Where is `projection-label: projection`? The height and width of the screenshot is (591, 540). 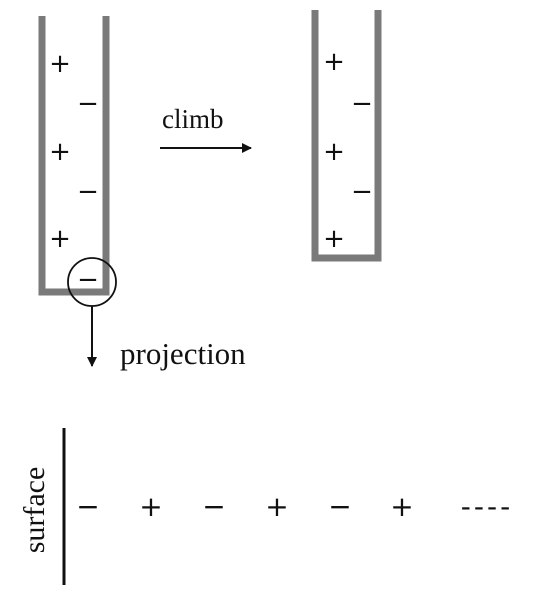
projection-label: projection is located at coordinates (183, 353).